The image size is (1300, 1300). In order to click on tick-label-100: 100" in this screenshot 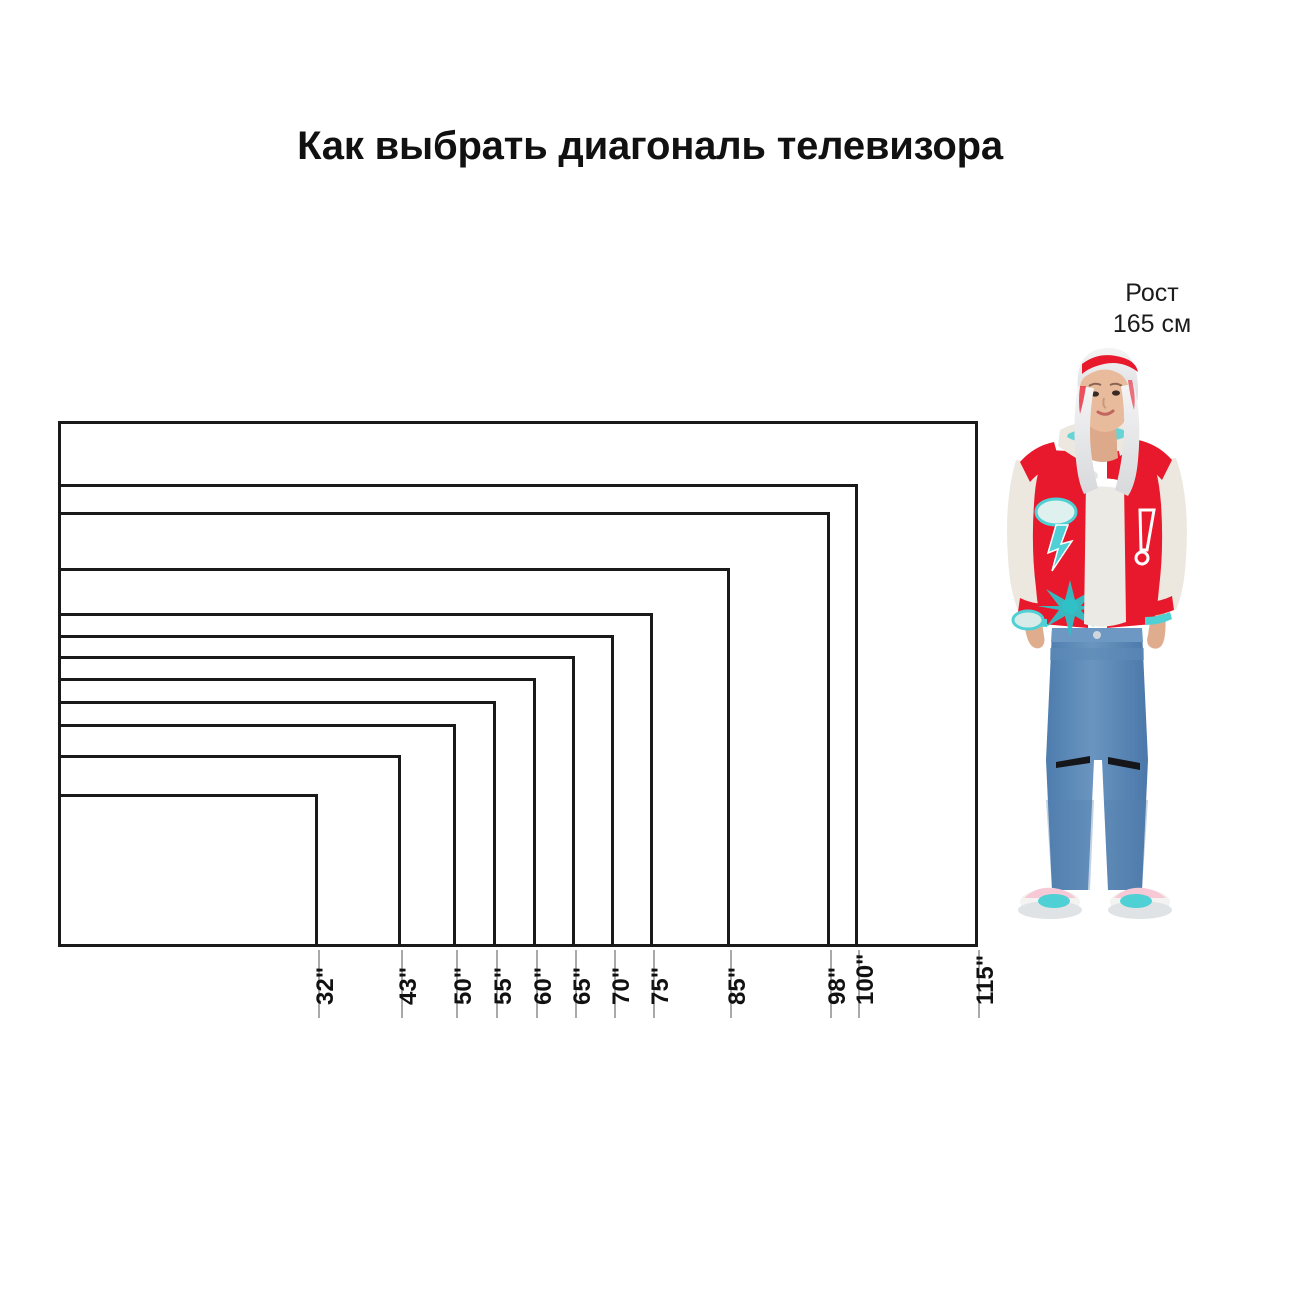, I will do `click(865, 979)`.